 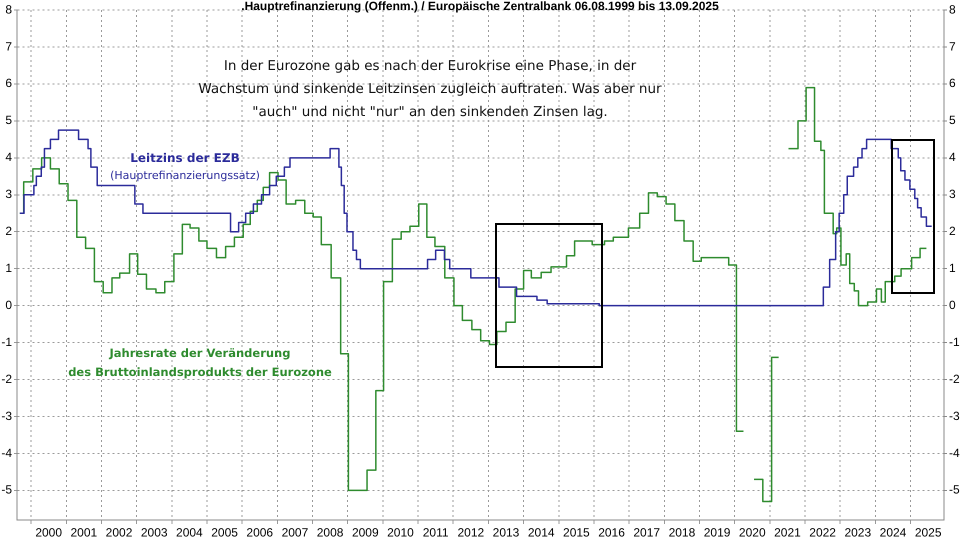 What do you see at coordinates (260, 533) in the screenshot?
I see `x-tick-label: 2006` at bounding box center [260, 533].